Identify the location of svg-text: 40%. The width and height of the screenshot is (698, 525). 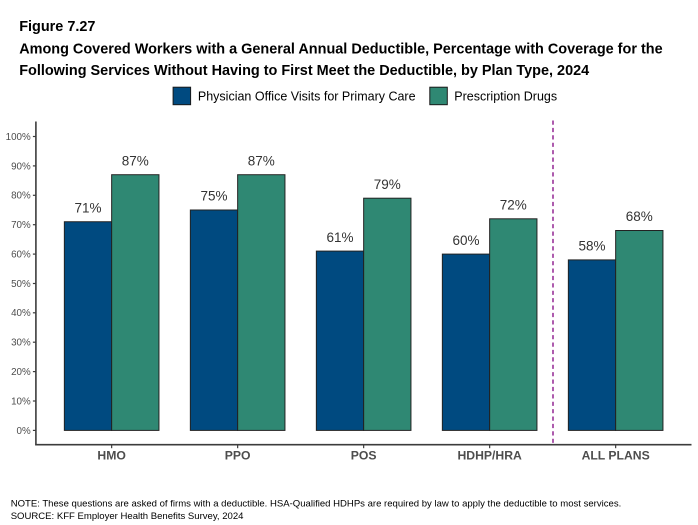
(21, 313).